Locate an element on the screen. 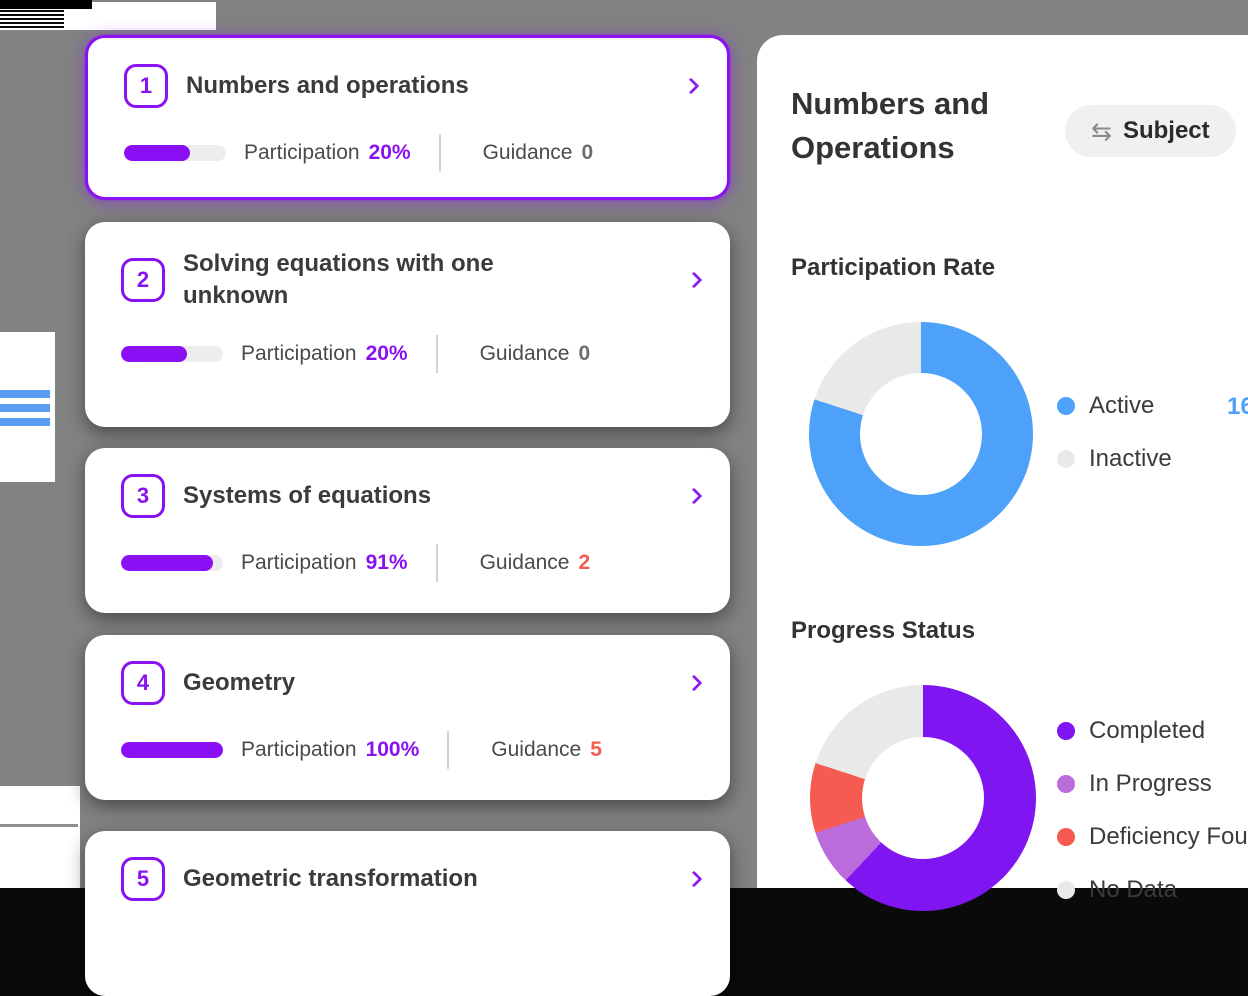 This screenshot has width=1248, height=996. topic-number-badge: 2 is located at coordinates (143, 280).